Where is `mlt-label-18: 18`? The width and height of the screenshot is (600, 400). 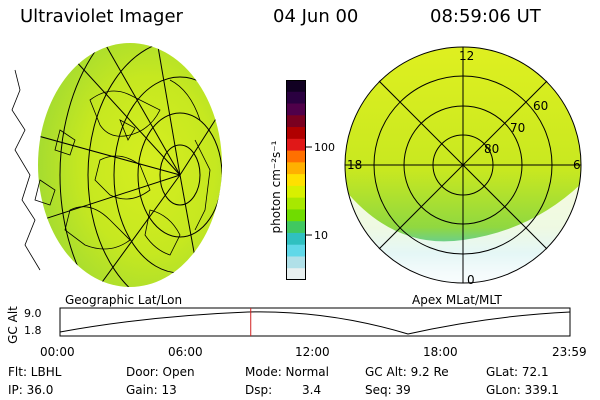 mlt-label-18: 18 is located at coordinates (354, 165).